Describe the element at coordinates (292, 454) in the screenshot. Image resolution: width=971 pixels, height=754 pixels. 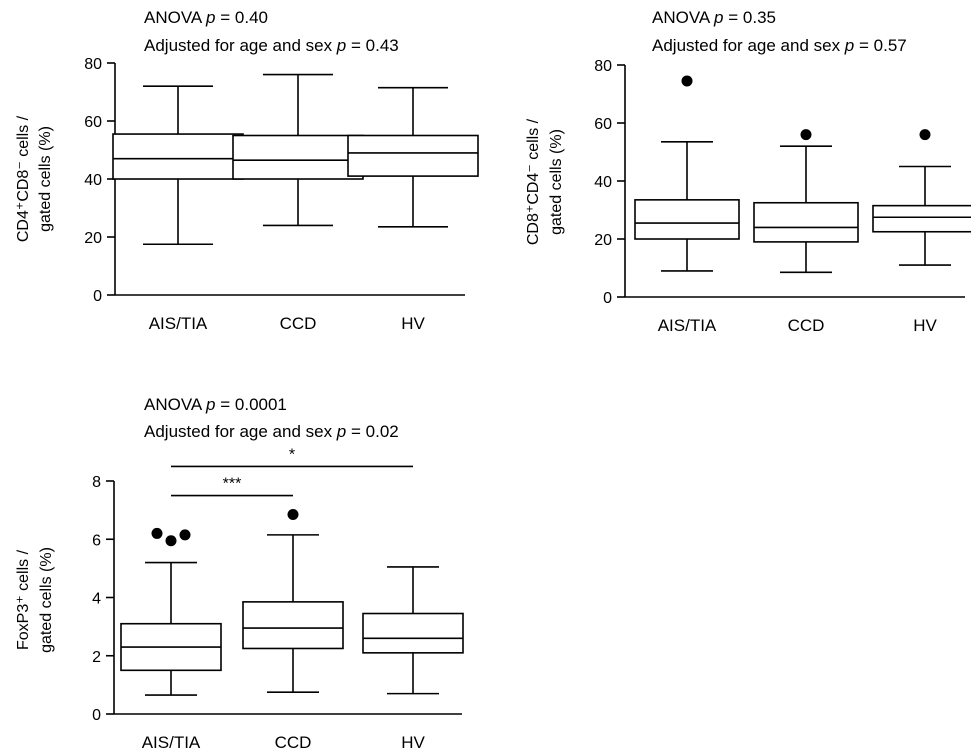
I see `significance-label: *` at that location.